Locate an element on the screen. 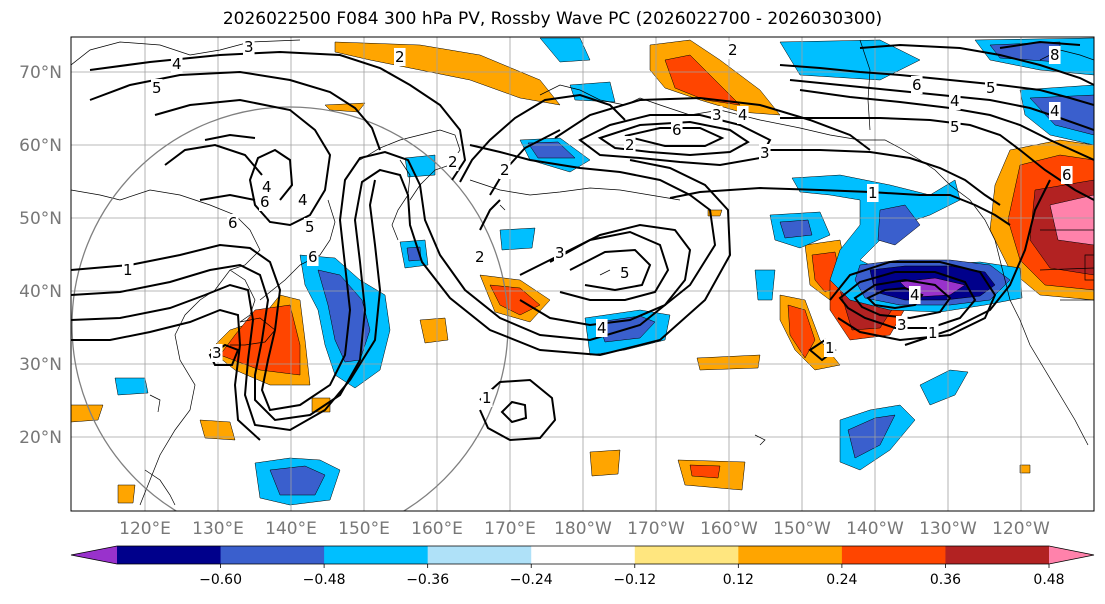 This screenshot has width=1105, height=604. lon-label: 130°W is located at coordinates (948, 529).